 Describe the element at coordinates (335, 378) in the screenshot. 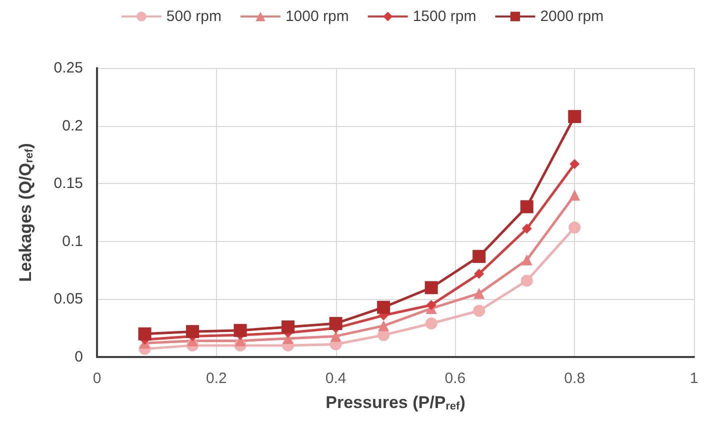

I see `x-tick-label: 0.4` at that location.